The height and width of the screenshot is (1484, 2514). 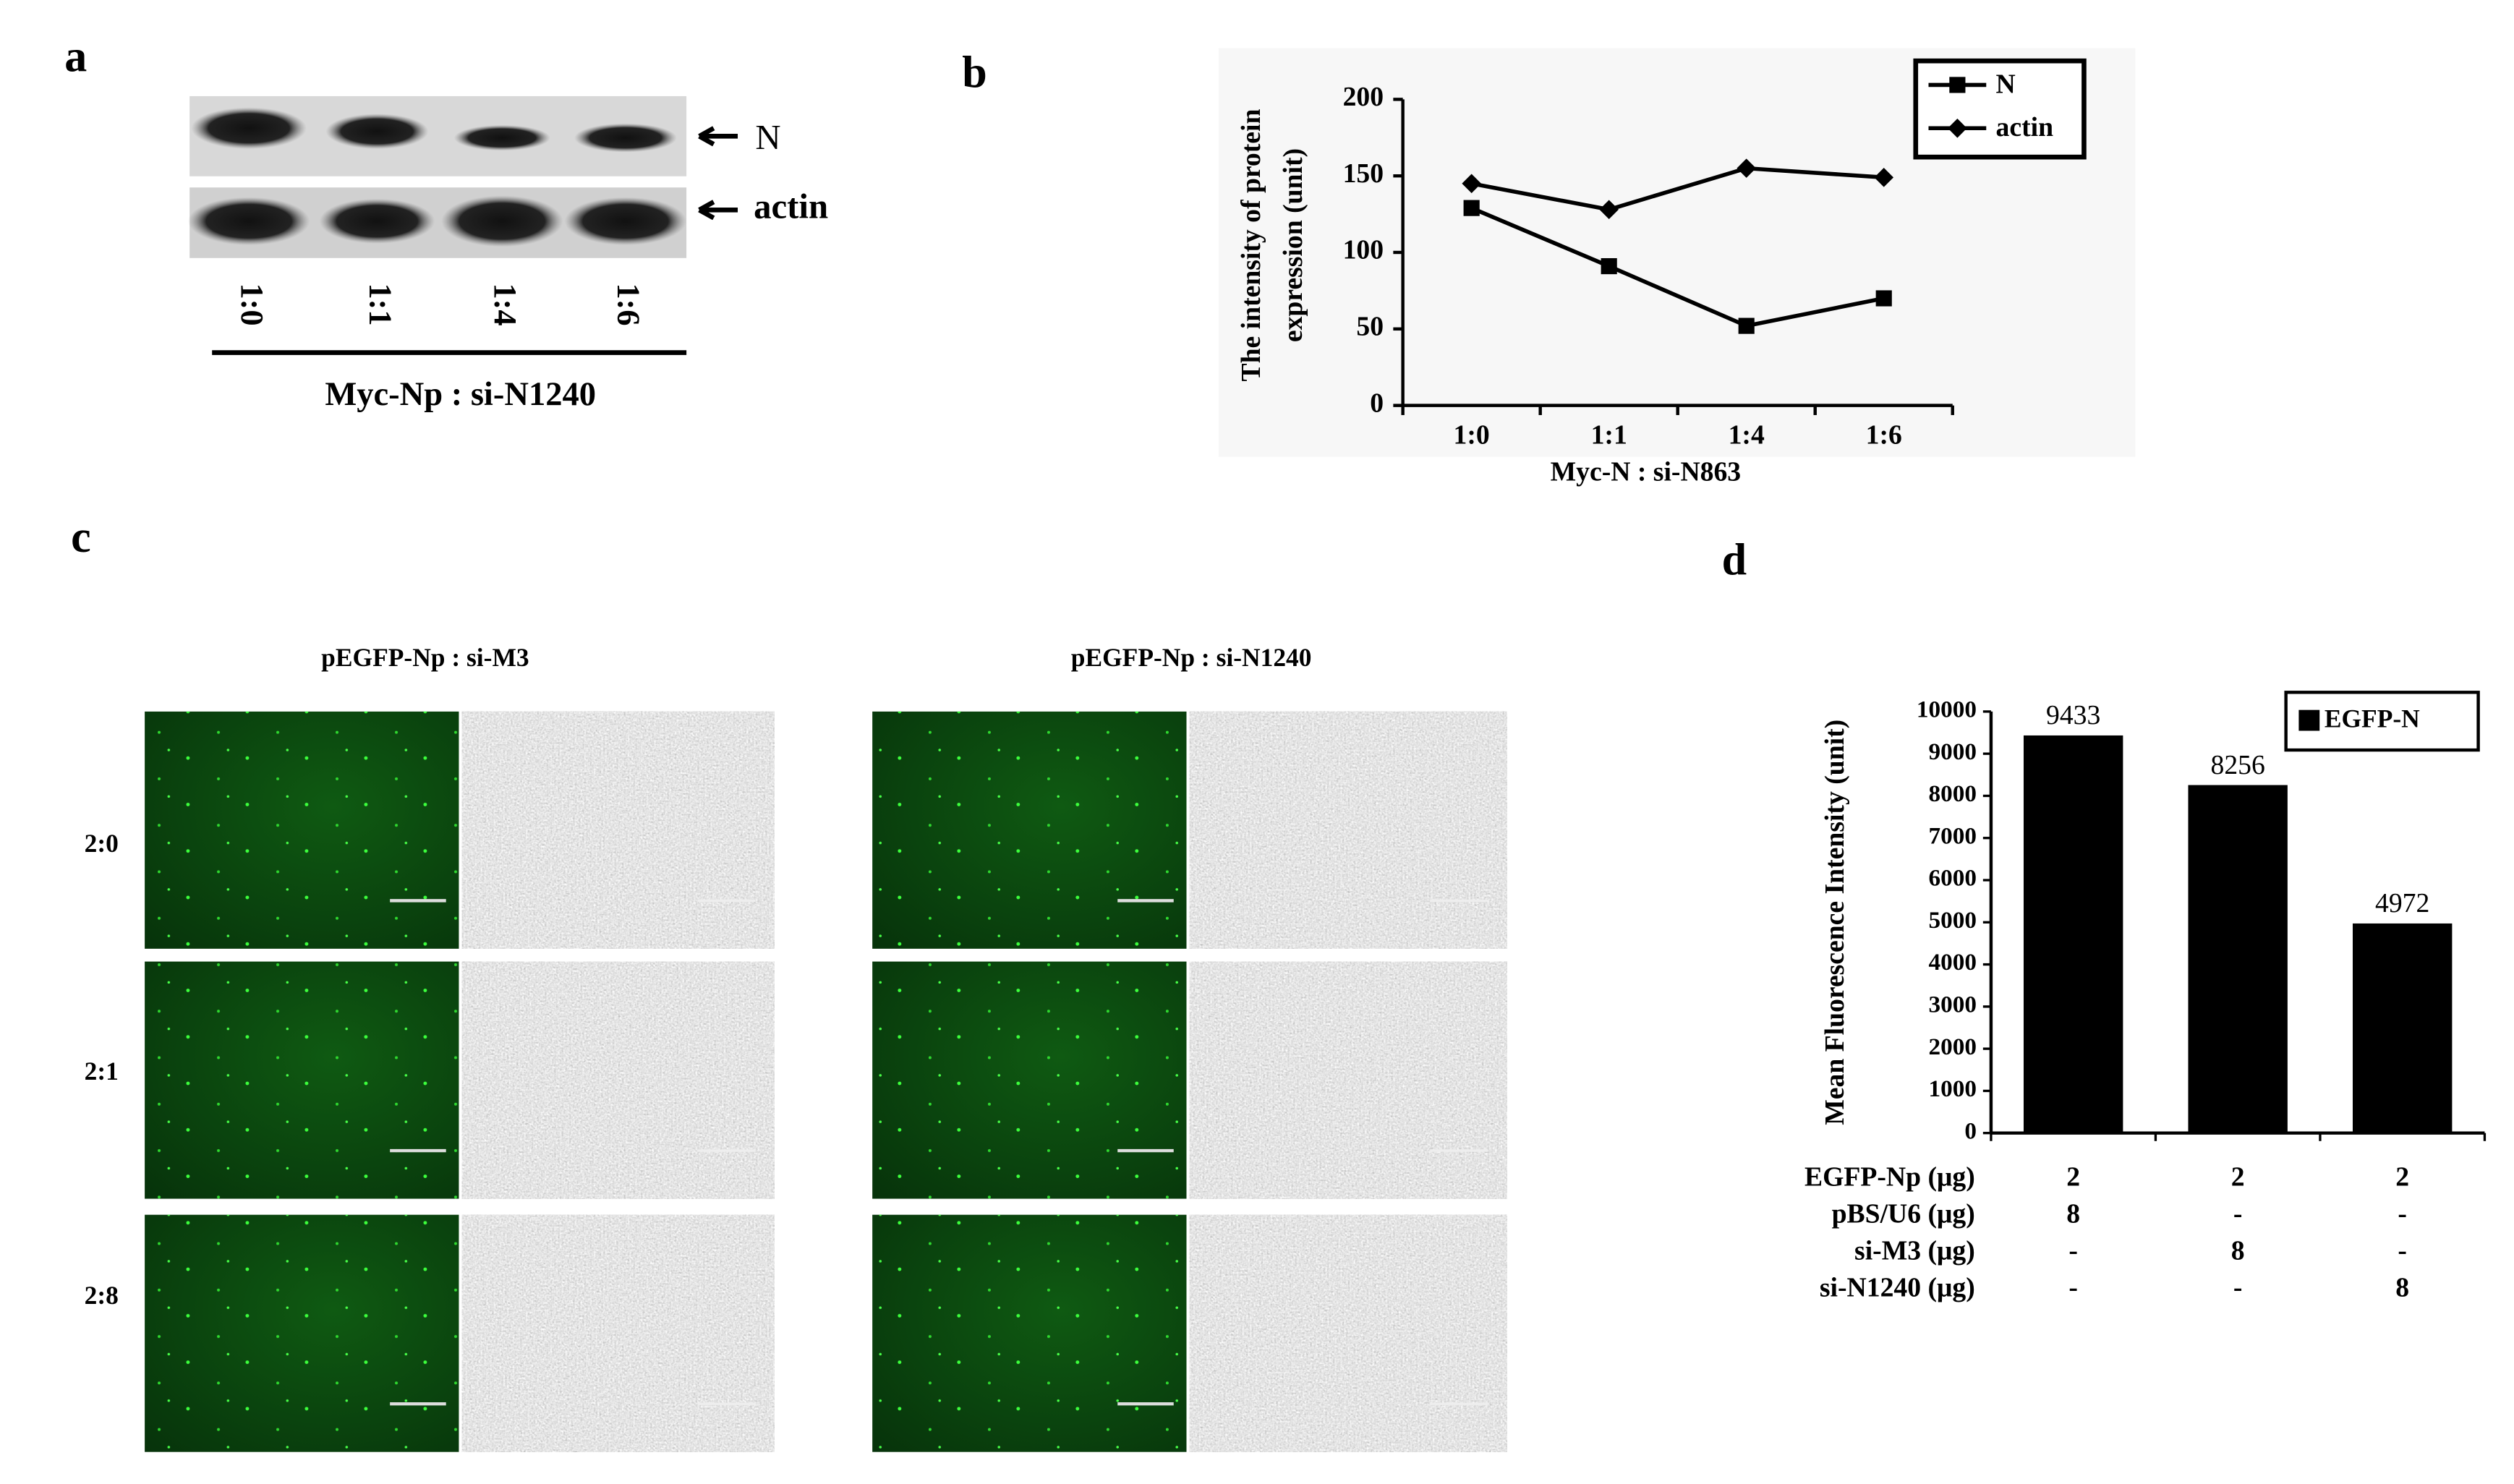 What do you see at coordinates (1953, 835) in the screenshot?
I see `y-tick-label: 7000` at bounding box center [1953, 835].